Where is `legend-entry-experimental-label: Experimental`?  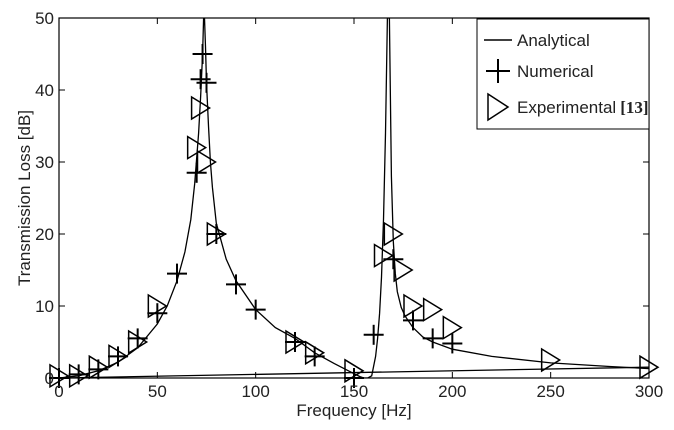 legend-entry-experimental-label: Experimental is located at coordinates (566, 107).